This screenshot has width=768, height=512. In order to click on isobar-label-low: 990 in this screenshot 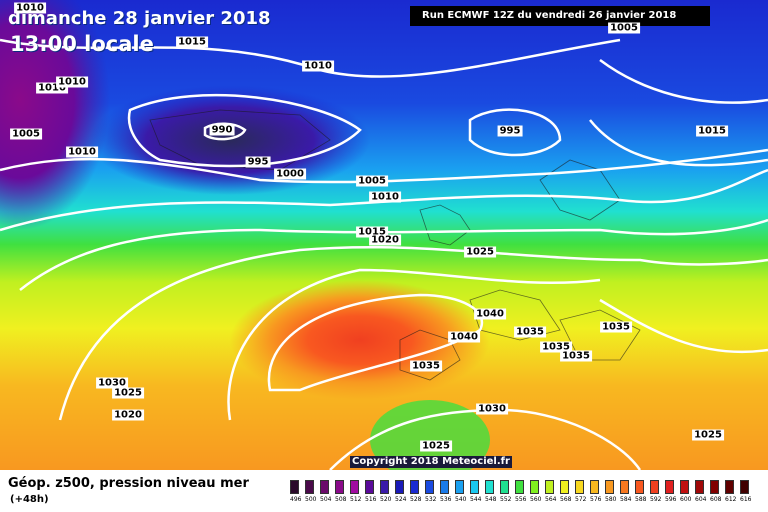, I will do `click(222, 130)`.